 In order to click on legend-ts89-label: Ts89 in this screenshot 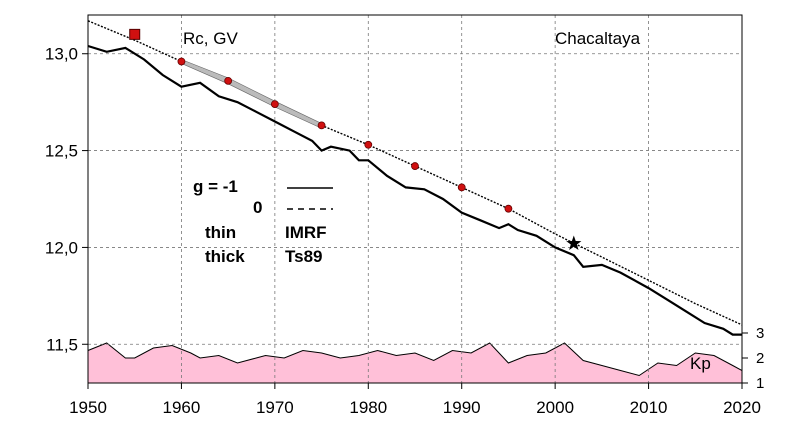, I will do `click(304, 256)`.